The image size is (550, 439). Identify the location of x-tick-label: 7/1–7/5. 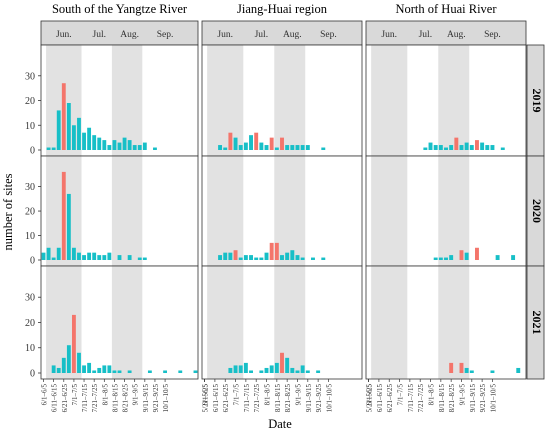
(75, 395).